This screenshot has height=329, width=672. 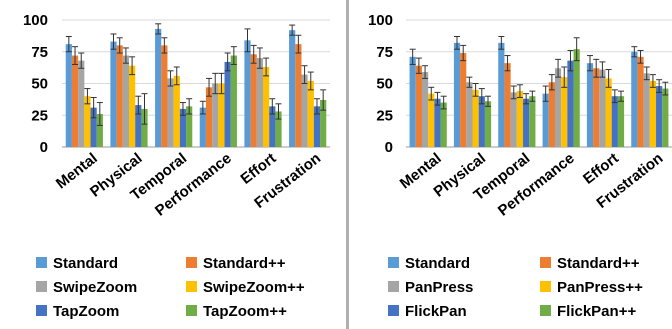 I want to click on legend-label: FlickPan++, so click(x=596, y=311).